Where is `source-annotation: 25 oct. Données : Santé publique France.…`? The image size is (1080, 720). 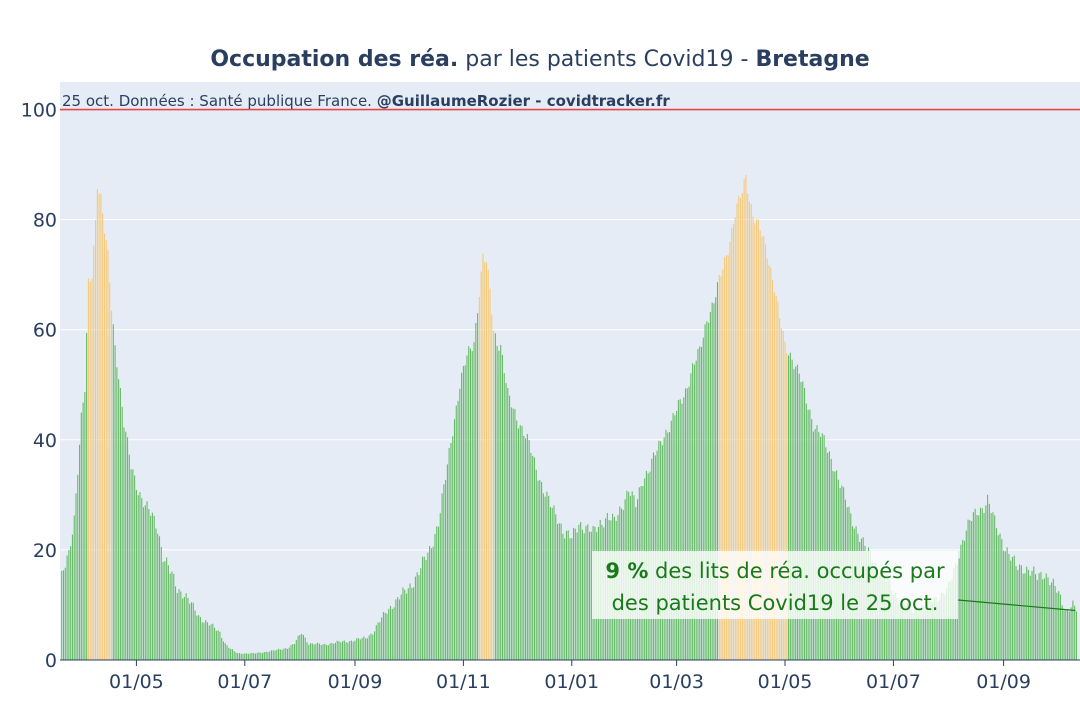
source-annotation: 25 oct. Données : Santé publique France.… is located at coordinates (366, 101).